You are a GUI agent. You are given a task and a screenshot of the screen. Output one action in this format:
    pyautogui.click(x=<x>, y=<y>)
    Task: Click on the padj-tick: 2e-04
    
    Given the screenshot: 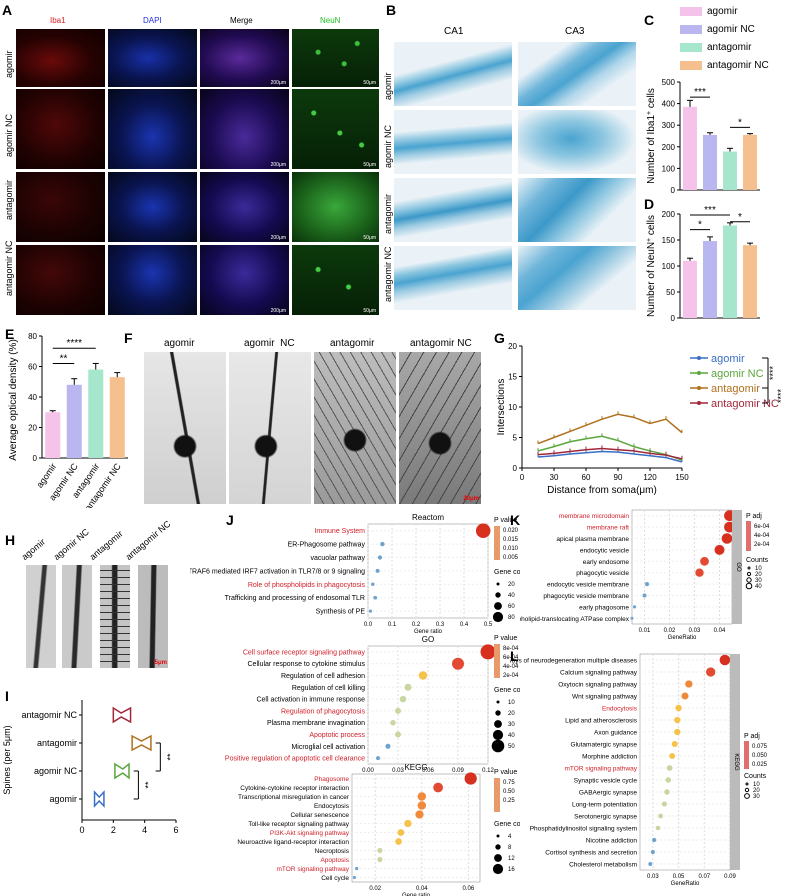 What is the action you would take?
    pyautogui.click(x=762, y=545)
    